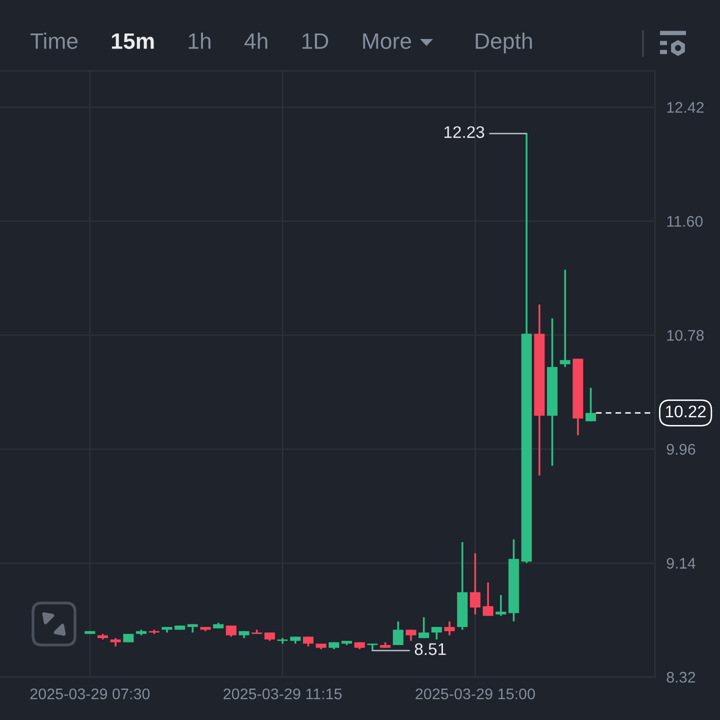 This screenshot has height=720, width=720. What do you see at coordinates (283, 694) in the screenshot?
I see `x-tick-label: 2025-03-29 11:15` at bounding box center [283, 694].